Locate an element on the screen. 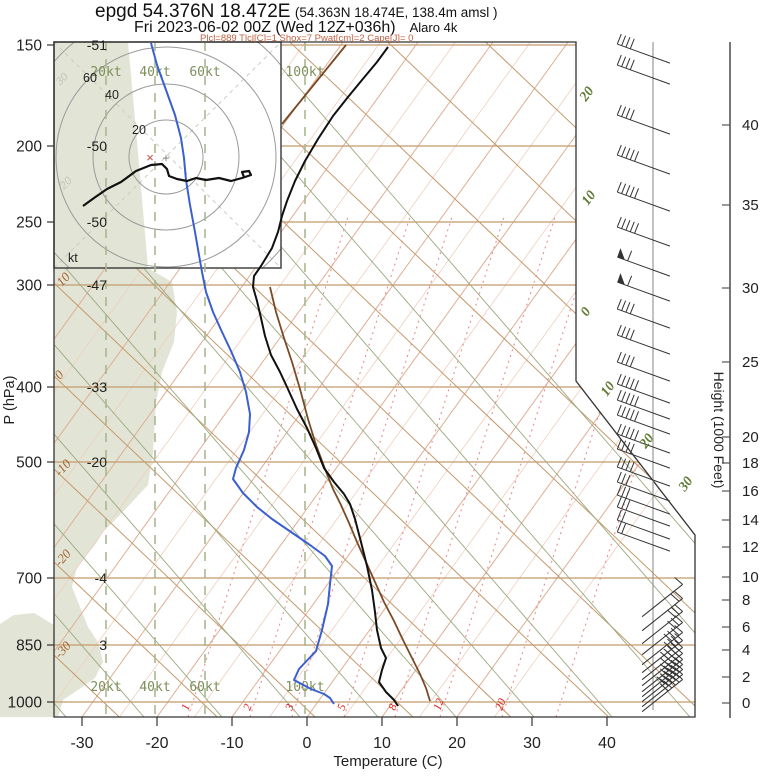 This screenshot has width=768, height=778. svg-text: -33 is located at coordinates (97, 387).